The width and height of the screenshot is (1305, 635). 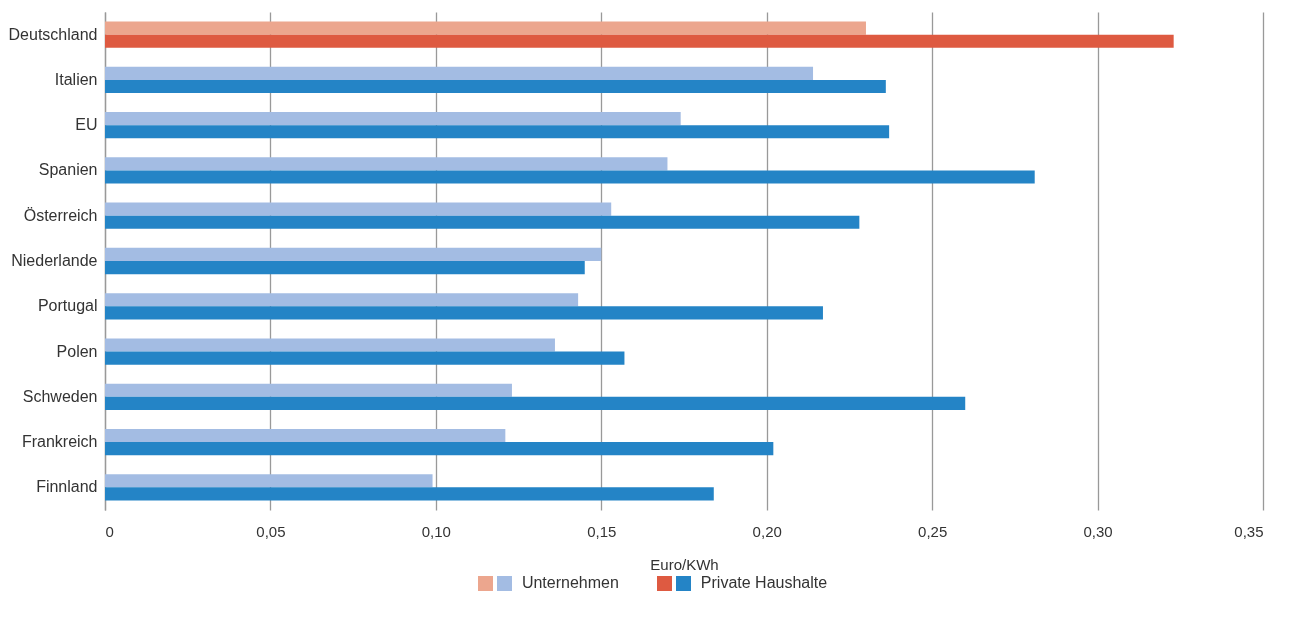 I want to click on x-tick-label: 0,25, so click(x=933, y=531).